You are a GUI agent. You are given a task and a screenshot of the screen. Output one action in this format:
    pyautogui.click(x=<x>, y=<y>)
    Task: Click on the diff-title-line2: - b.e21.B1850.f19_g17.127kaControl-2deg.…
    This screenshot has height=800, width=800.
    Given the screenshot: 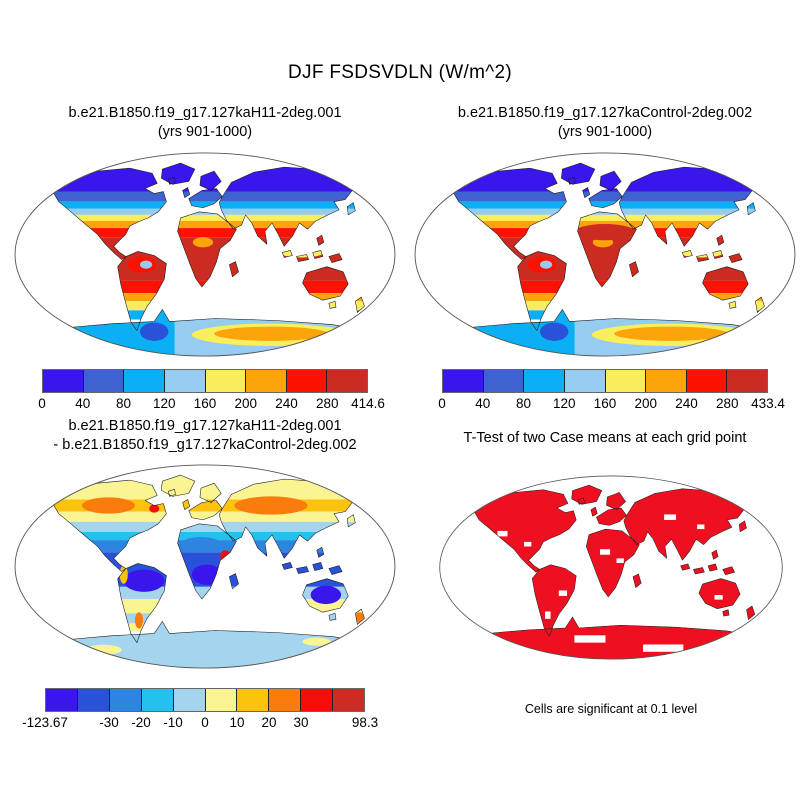 What is the action you would take?
    pyautogui.click(x=205, y=445)
    